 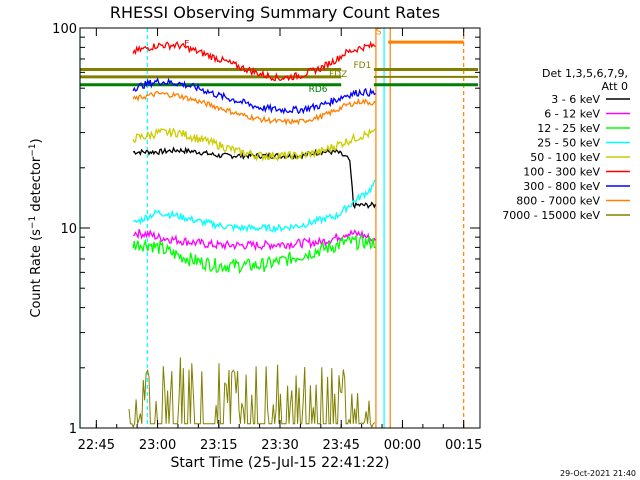 What do you see at coordinates (551, 215) in the screenshot?
I see `legend-label-8: 7000 - 15000 keV` at bounding box center [551, 215].